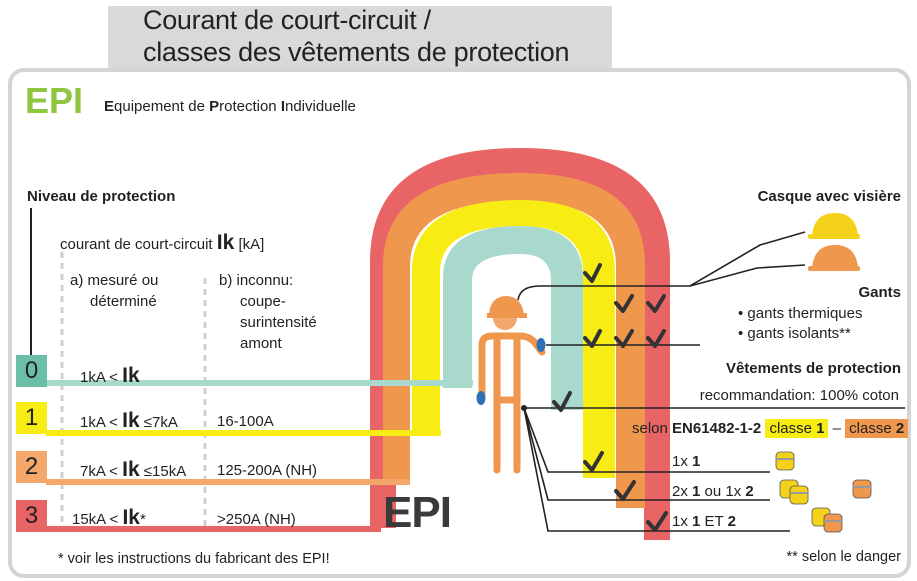  What do you see at coordinates (278, 322) in the screenshot?
I see `col-b-line3: surintensité` at bounding box center [278, 322].